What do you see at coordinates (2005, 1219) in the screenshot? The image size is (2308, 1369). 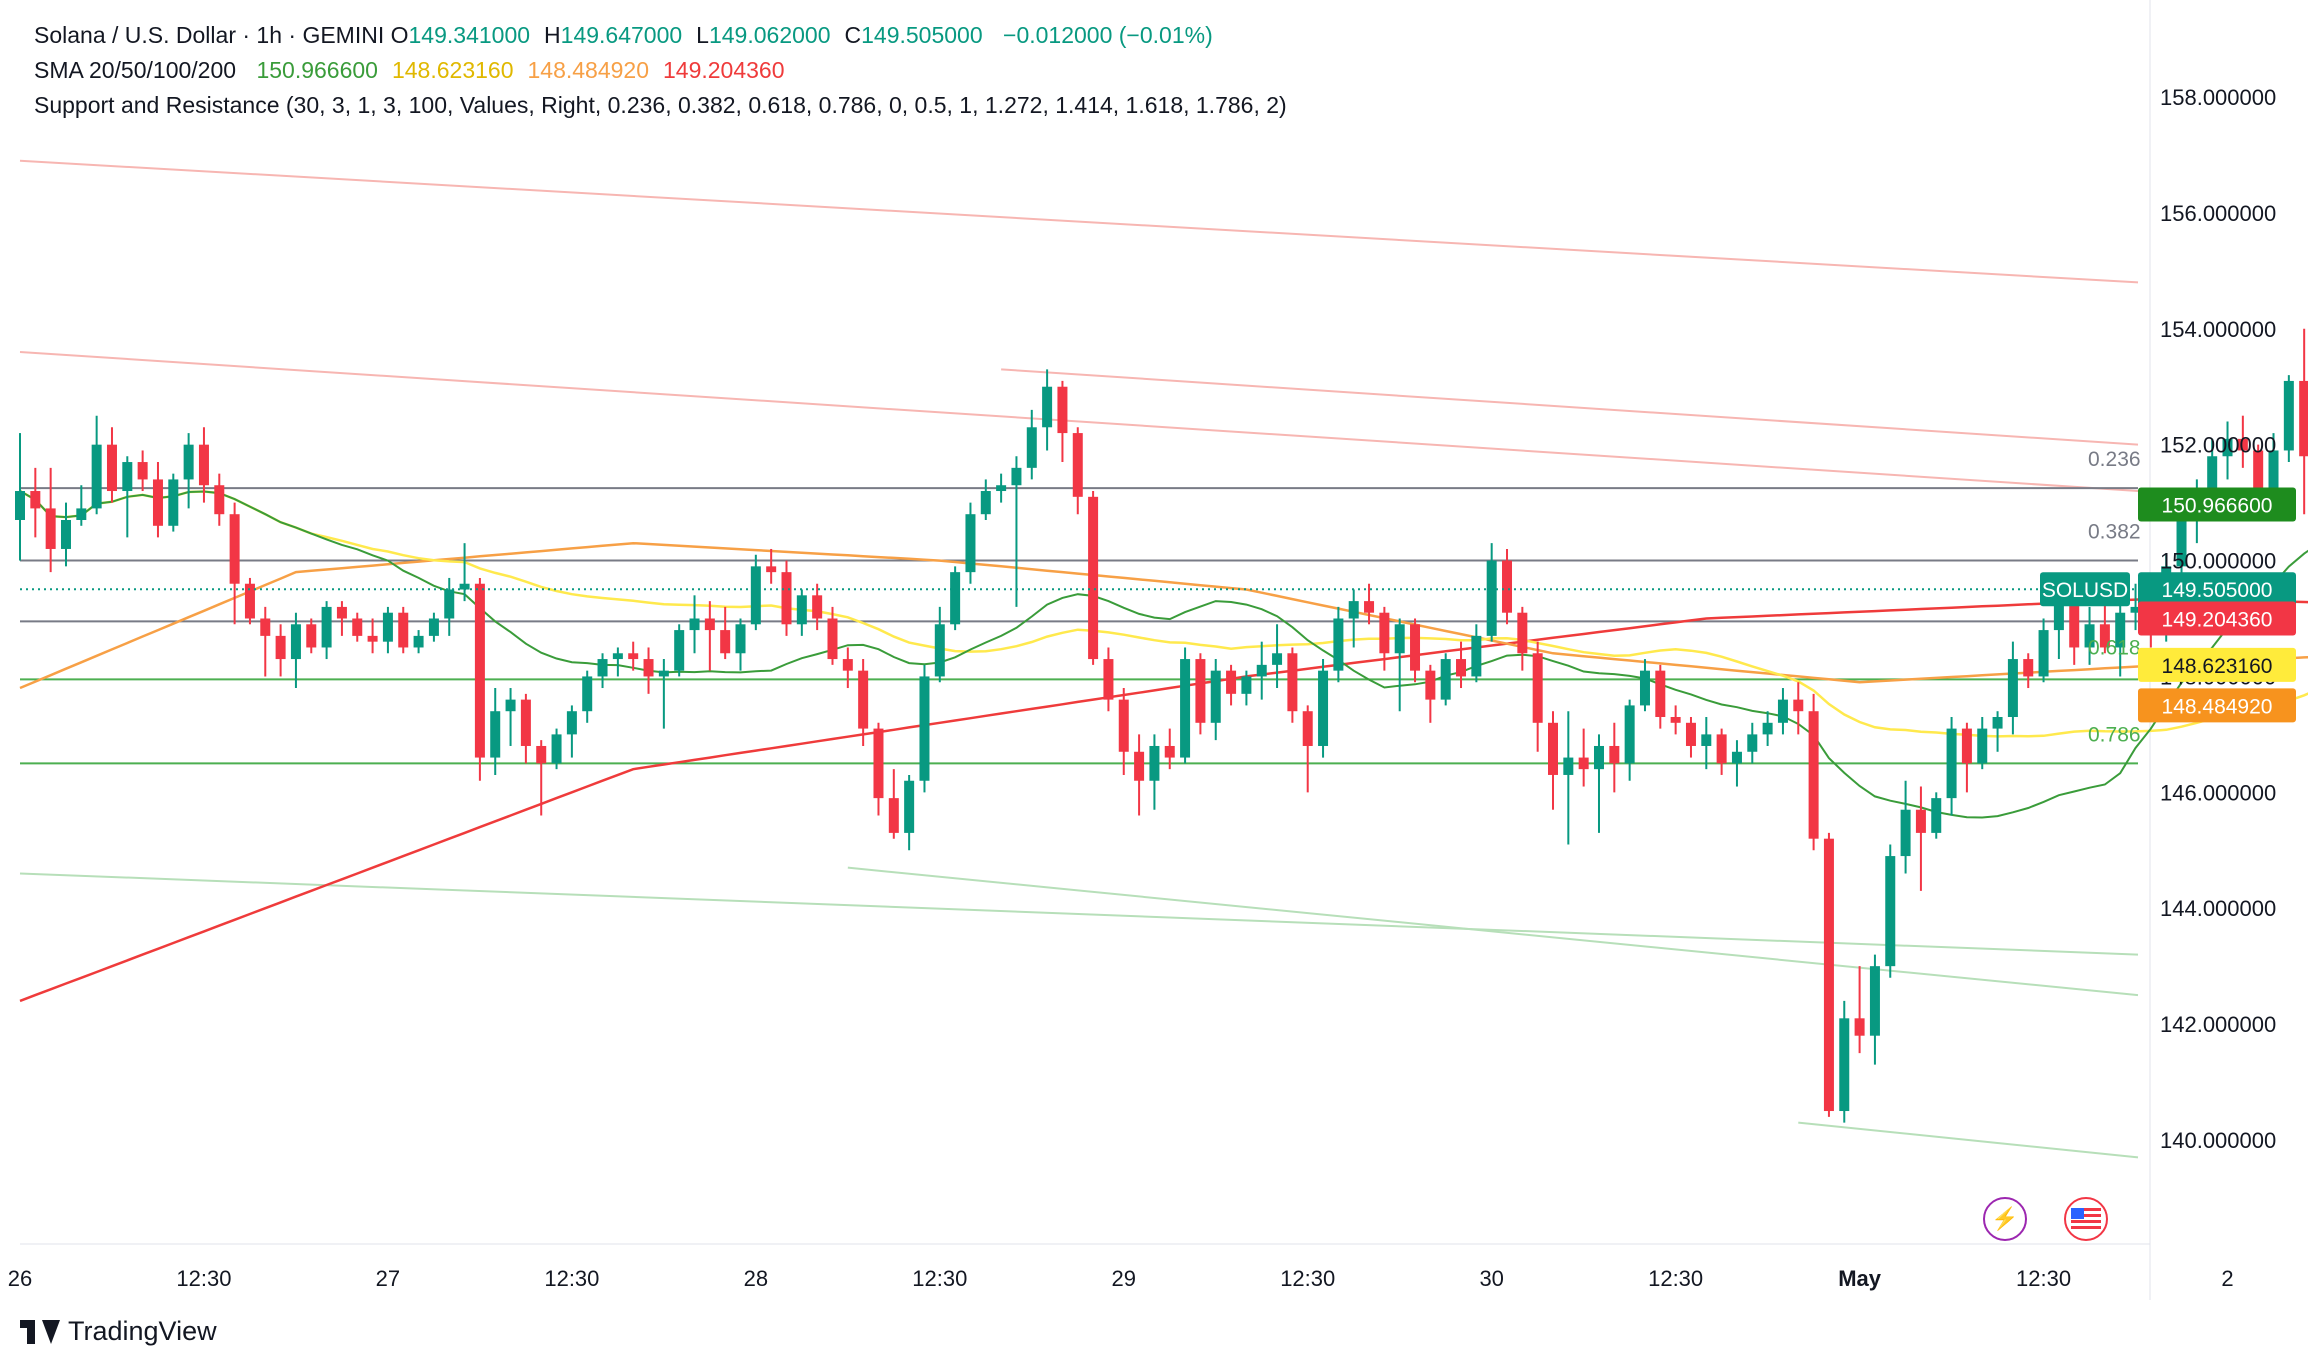 I see `lightning-icon: ⚡` at bounding box center [2005, 1219].